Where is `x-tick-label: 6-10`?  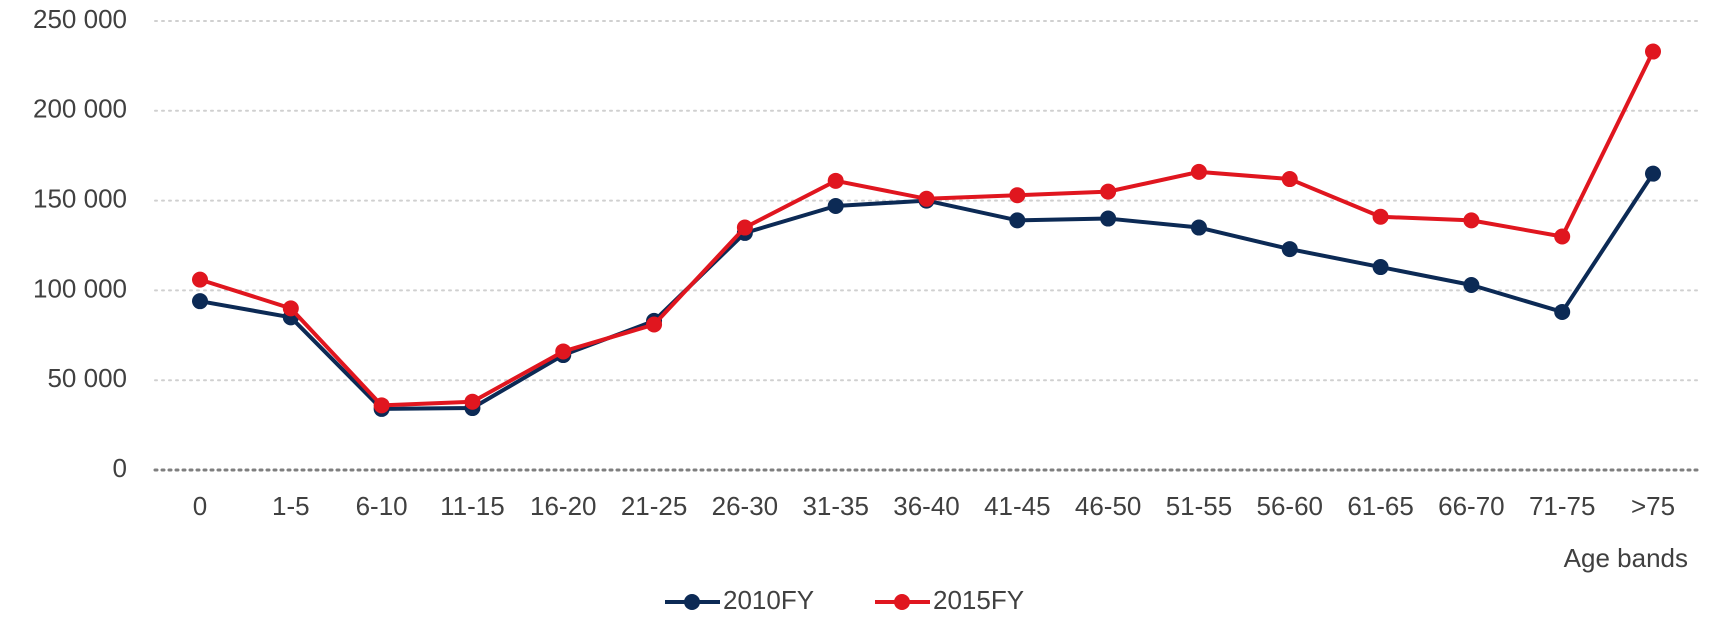
x-tick-label: 6-10 is located at coordinates (382, 506).